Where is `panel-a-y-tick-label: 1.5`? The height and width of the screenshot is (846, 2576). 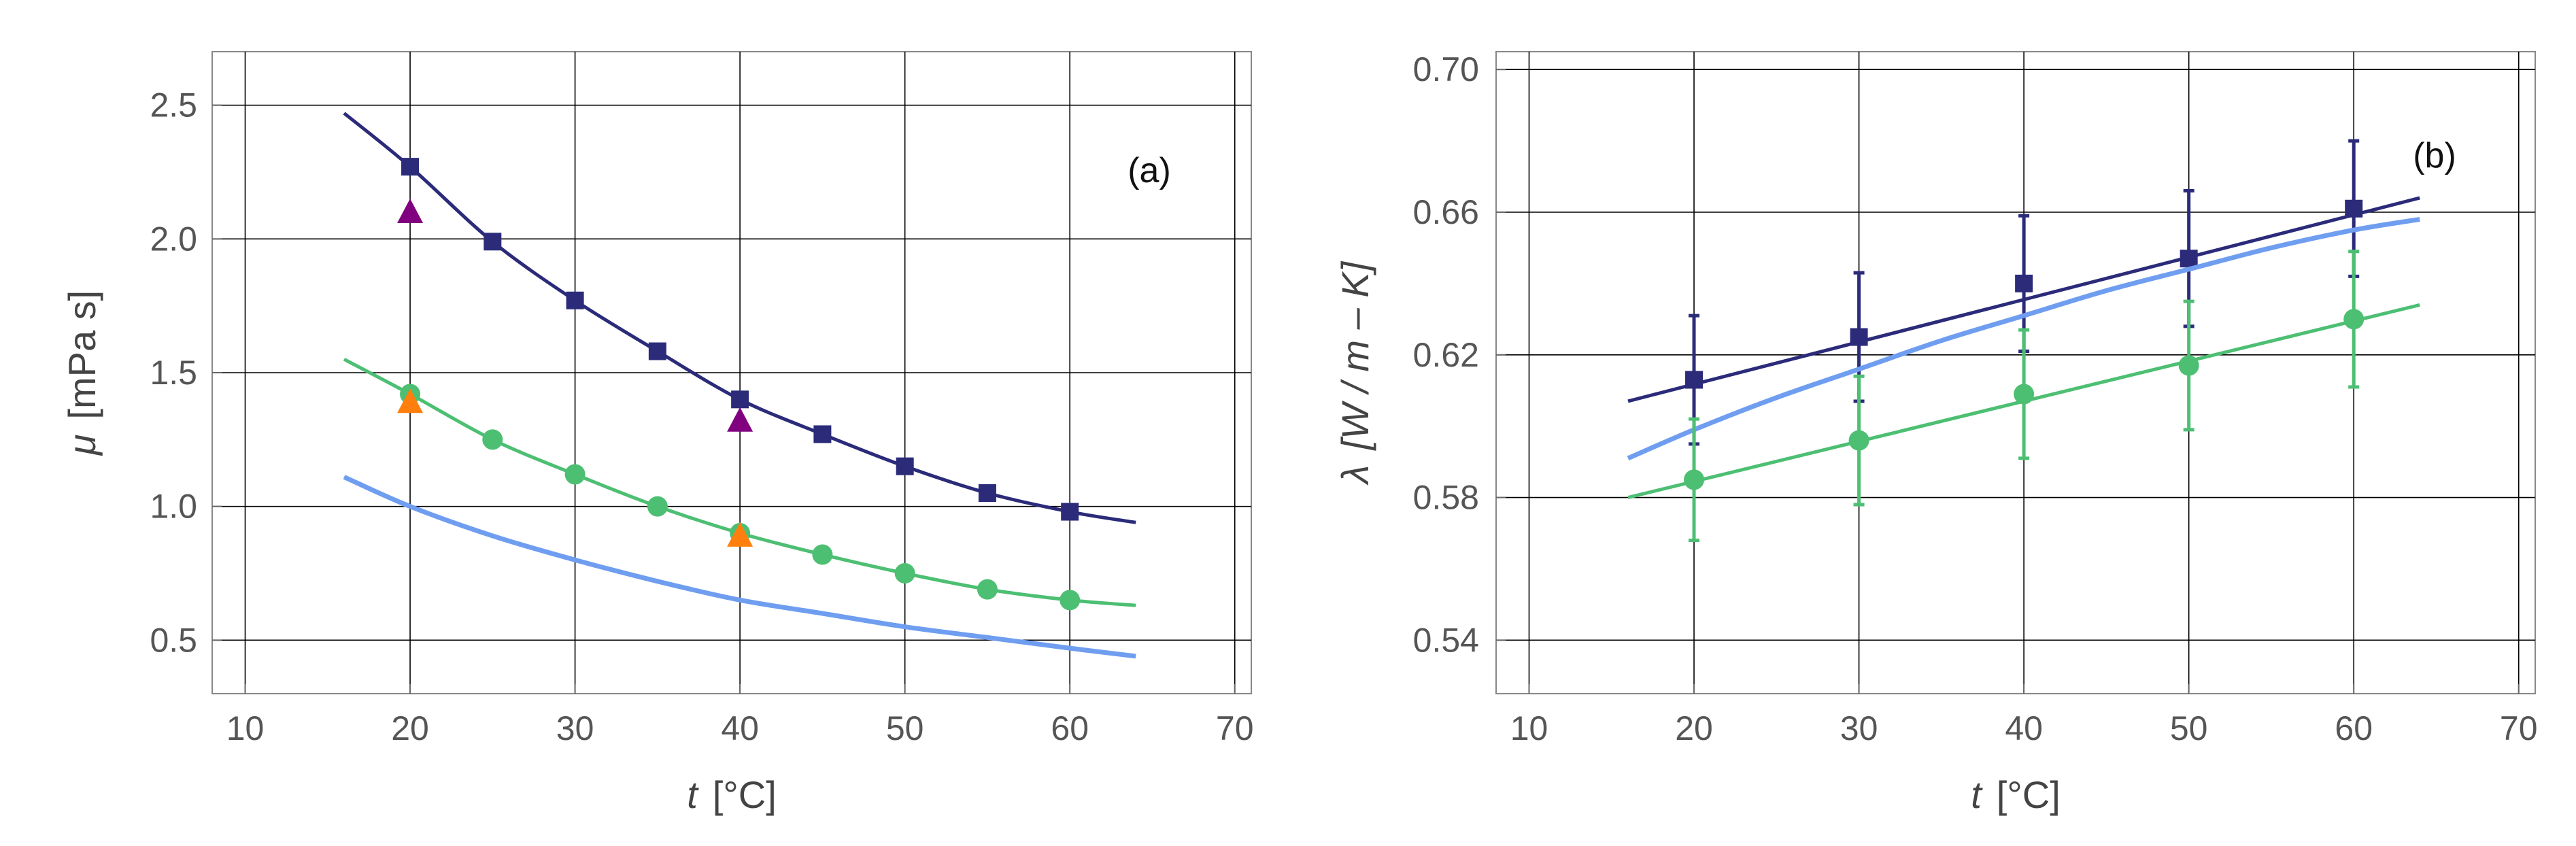
panel-a-y-tick-label: 1.5 is located at coordinates (173, 373).